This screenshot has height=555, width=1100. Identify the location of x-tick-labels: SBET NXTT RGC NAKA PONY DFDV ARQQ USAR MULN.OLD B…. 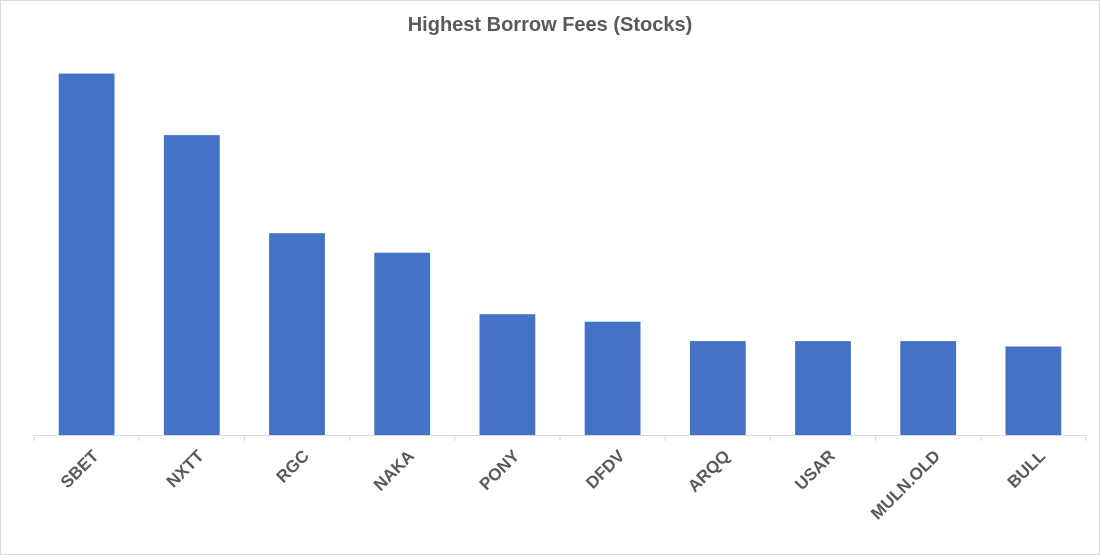
(553, 484).